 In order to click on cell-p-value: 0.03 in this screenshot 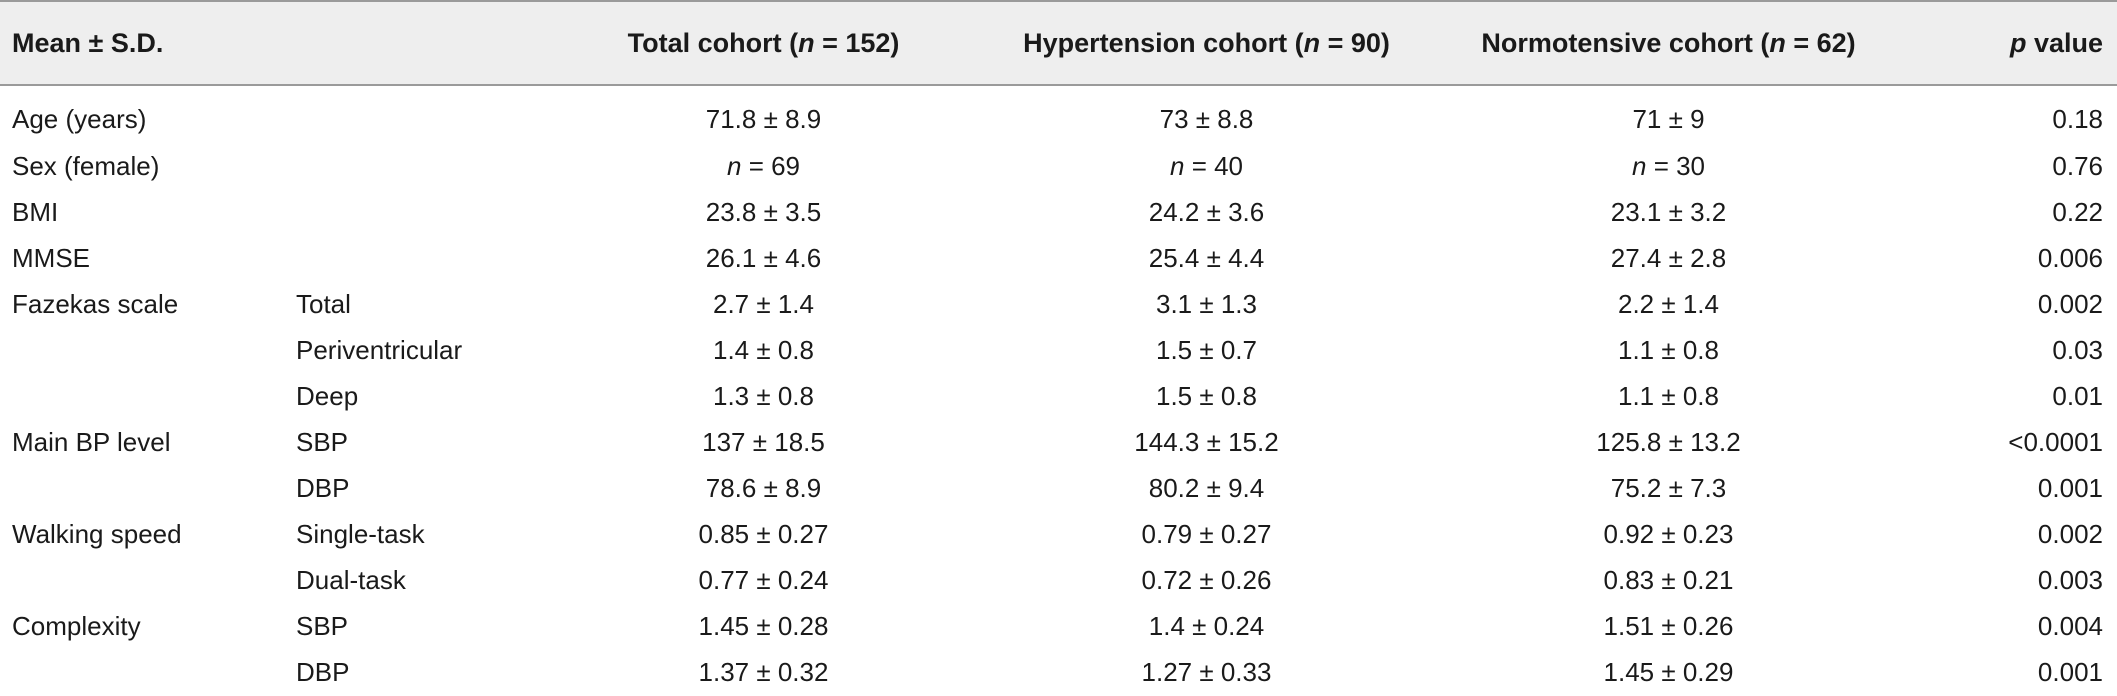, I will do `click(2077, 349)`.